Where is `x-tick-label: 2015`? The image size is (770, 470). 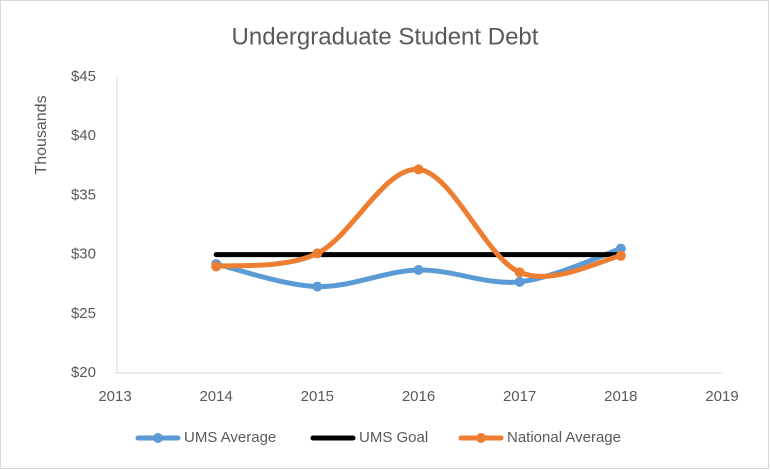
x-tick-label: 2015 is located at coordinates (317, 396).